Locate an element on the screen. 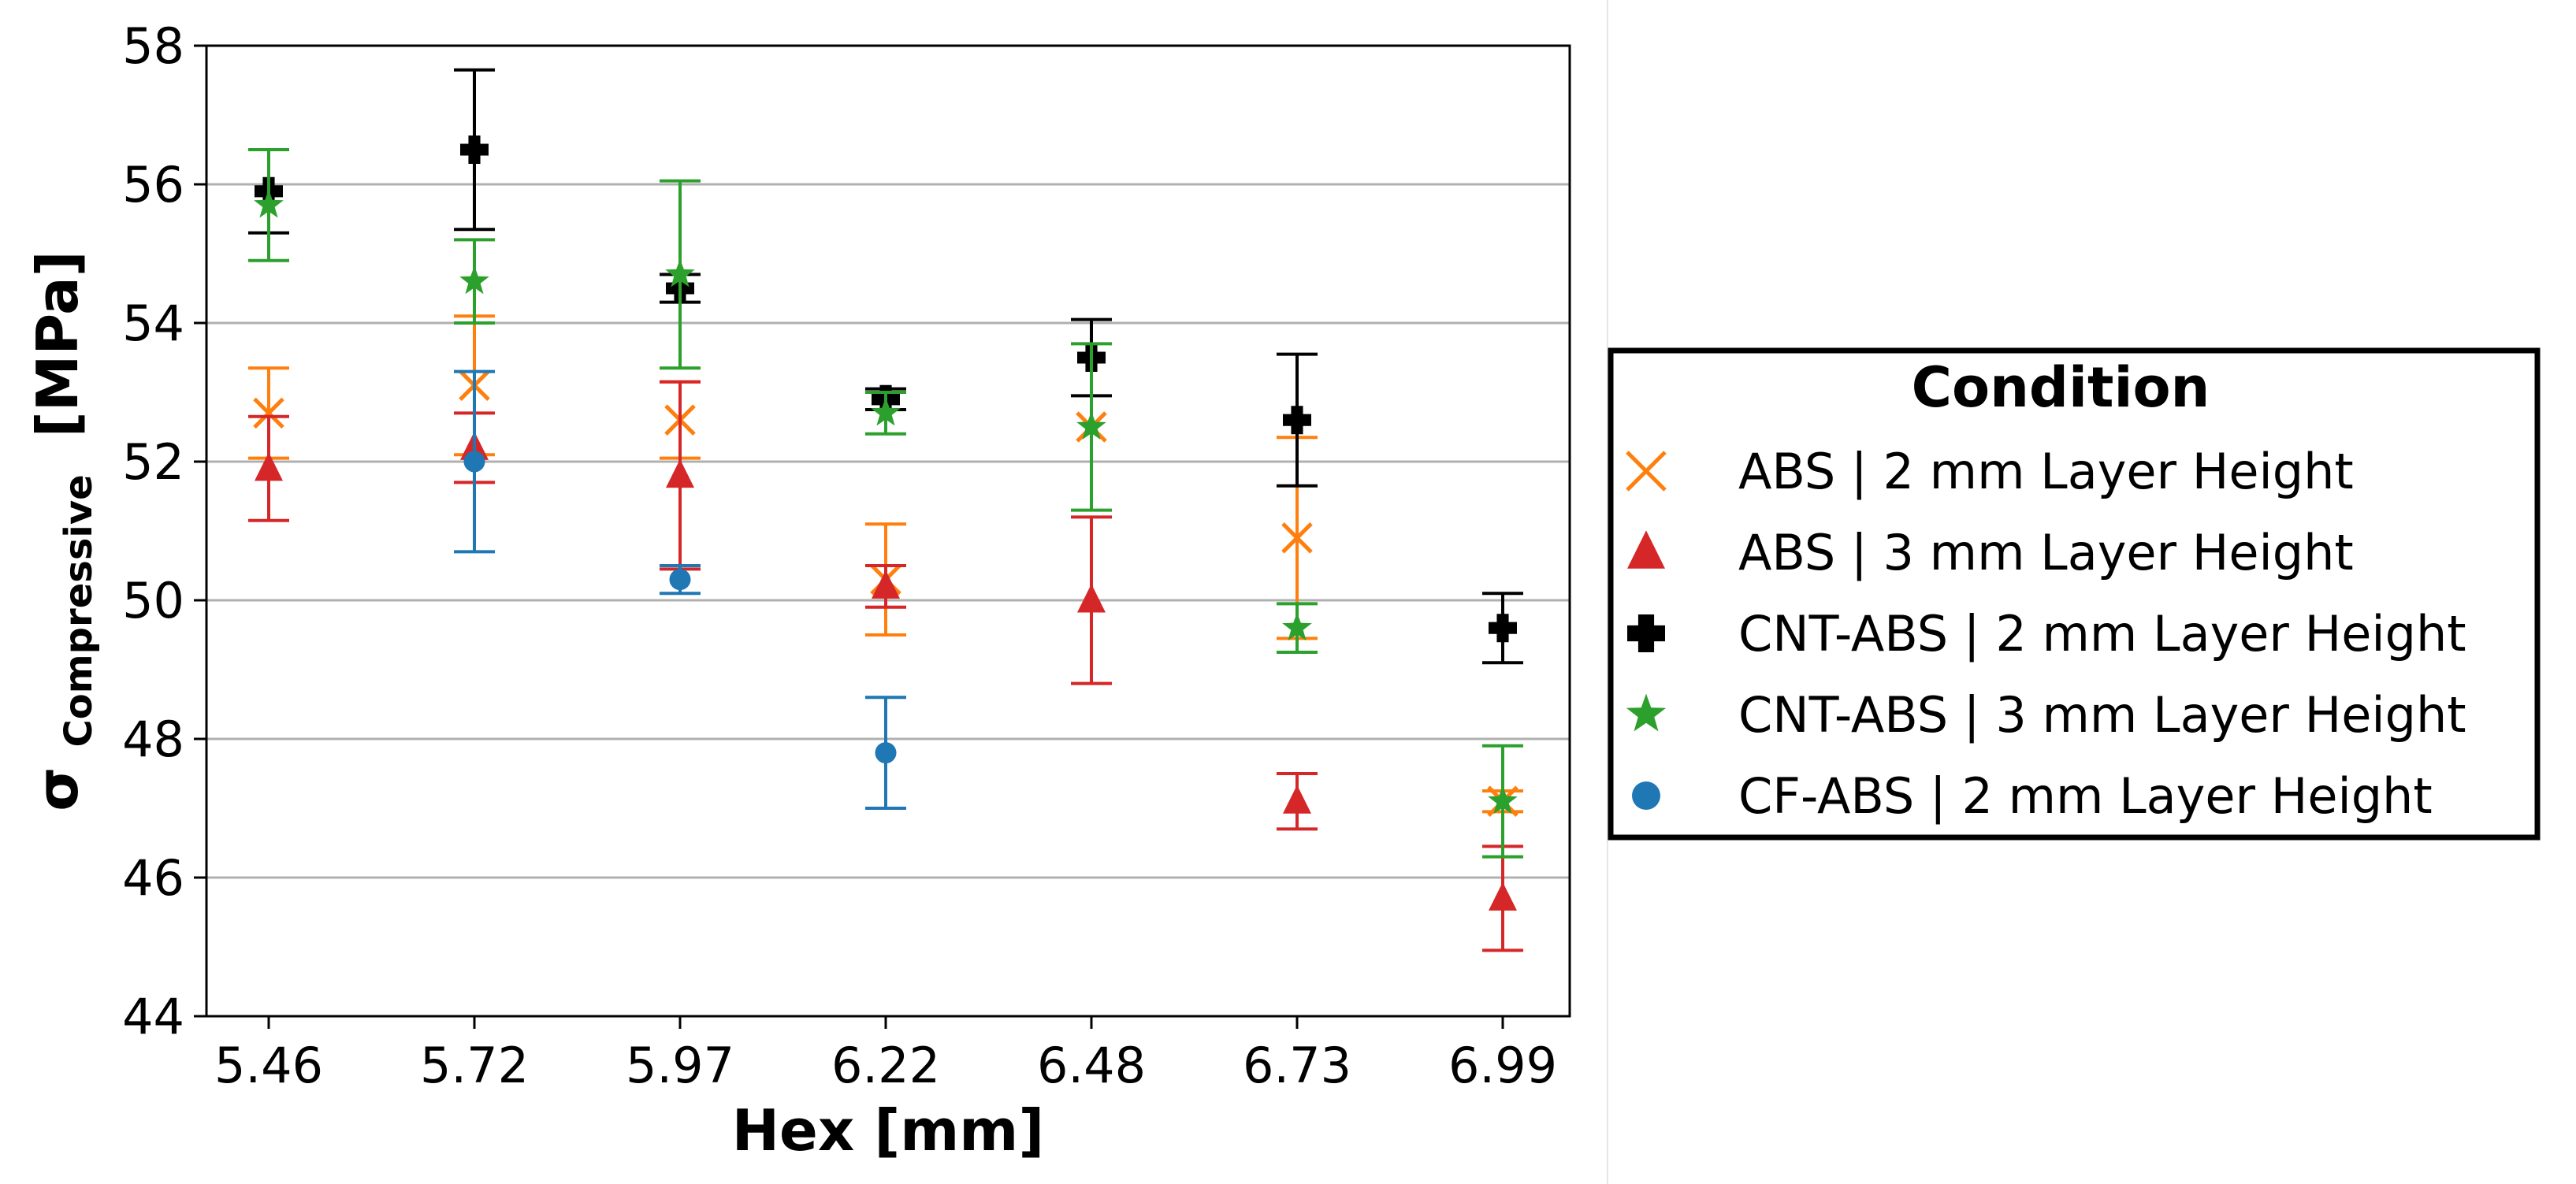 The image size is (2576, 1184). legend-entry: CNT-ABS | 3 mm Layer Height is located at coordinates (2046, 715).